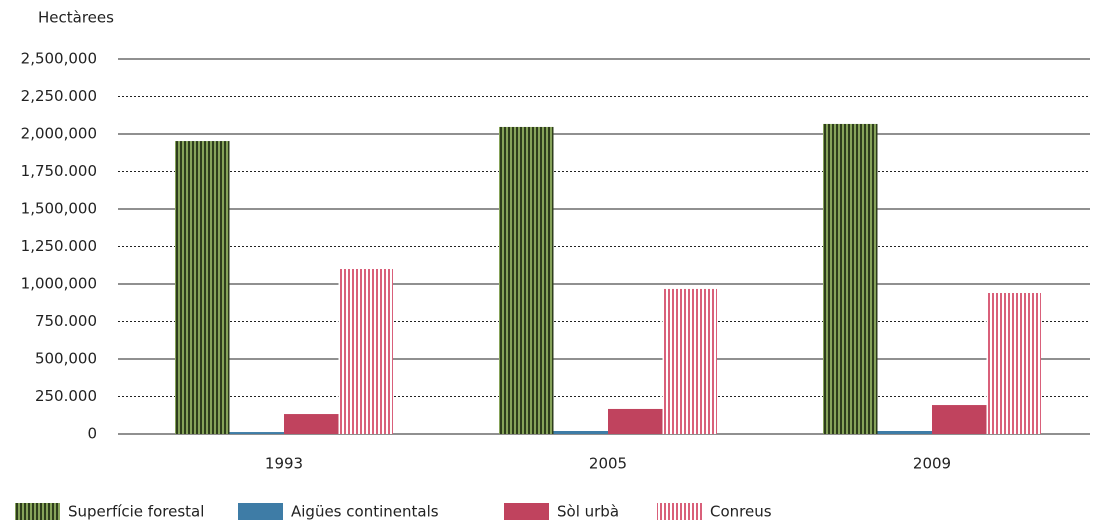 The image size is (1102, 522). What do you see at coordinates (741, 512) in the screenshot?
I see `legend-label: Conreus` at bounding box center [741, 512].